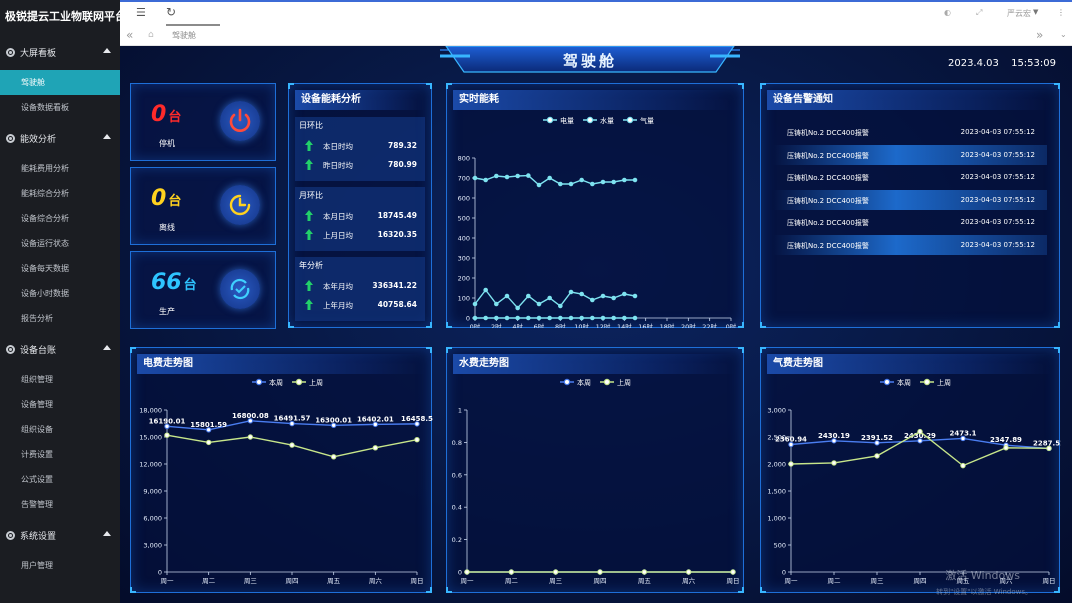 The image size is (1072, 603). What do you see at coordinates (560, 325) in the screenshot?
I see `x-tick-label: 8时` at bounding box center [560, 325].